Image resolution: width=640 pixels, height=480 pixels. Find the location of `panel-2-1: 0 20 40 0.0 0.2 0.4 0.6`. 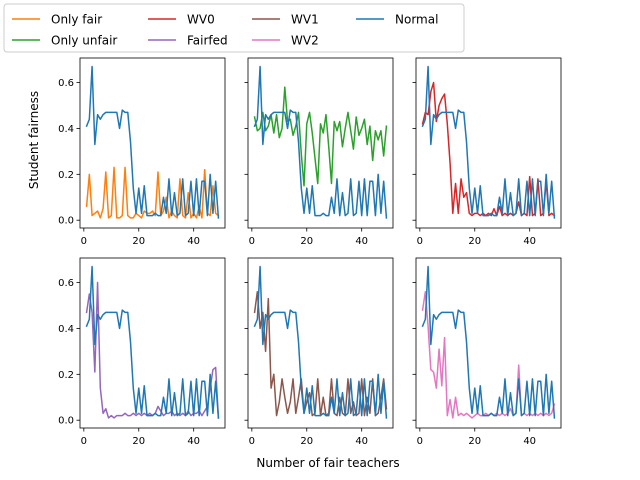

panel-2-1: 0 20 40 0.0 0.2 0.4 0.6 is located at coordinates (142, 352).